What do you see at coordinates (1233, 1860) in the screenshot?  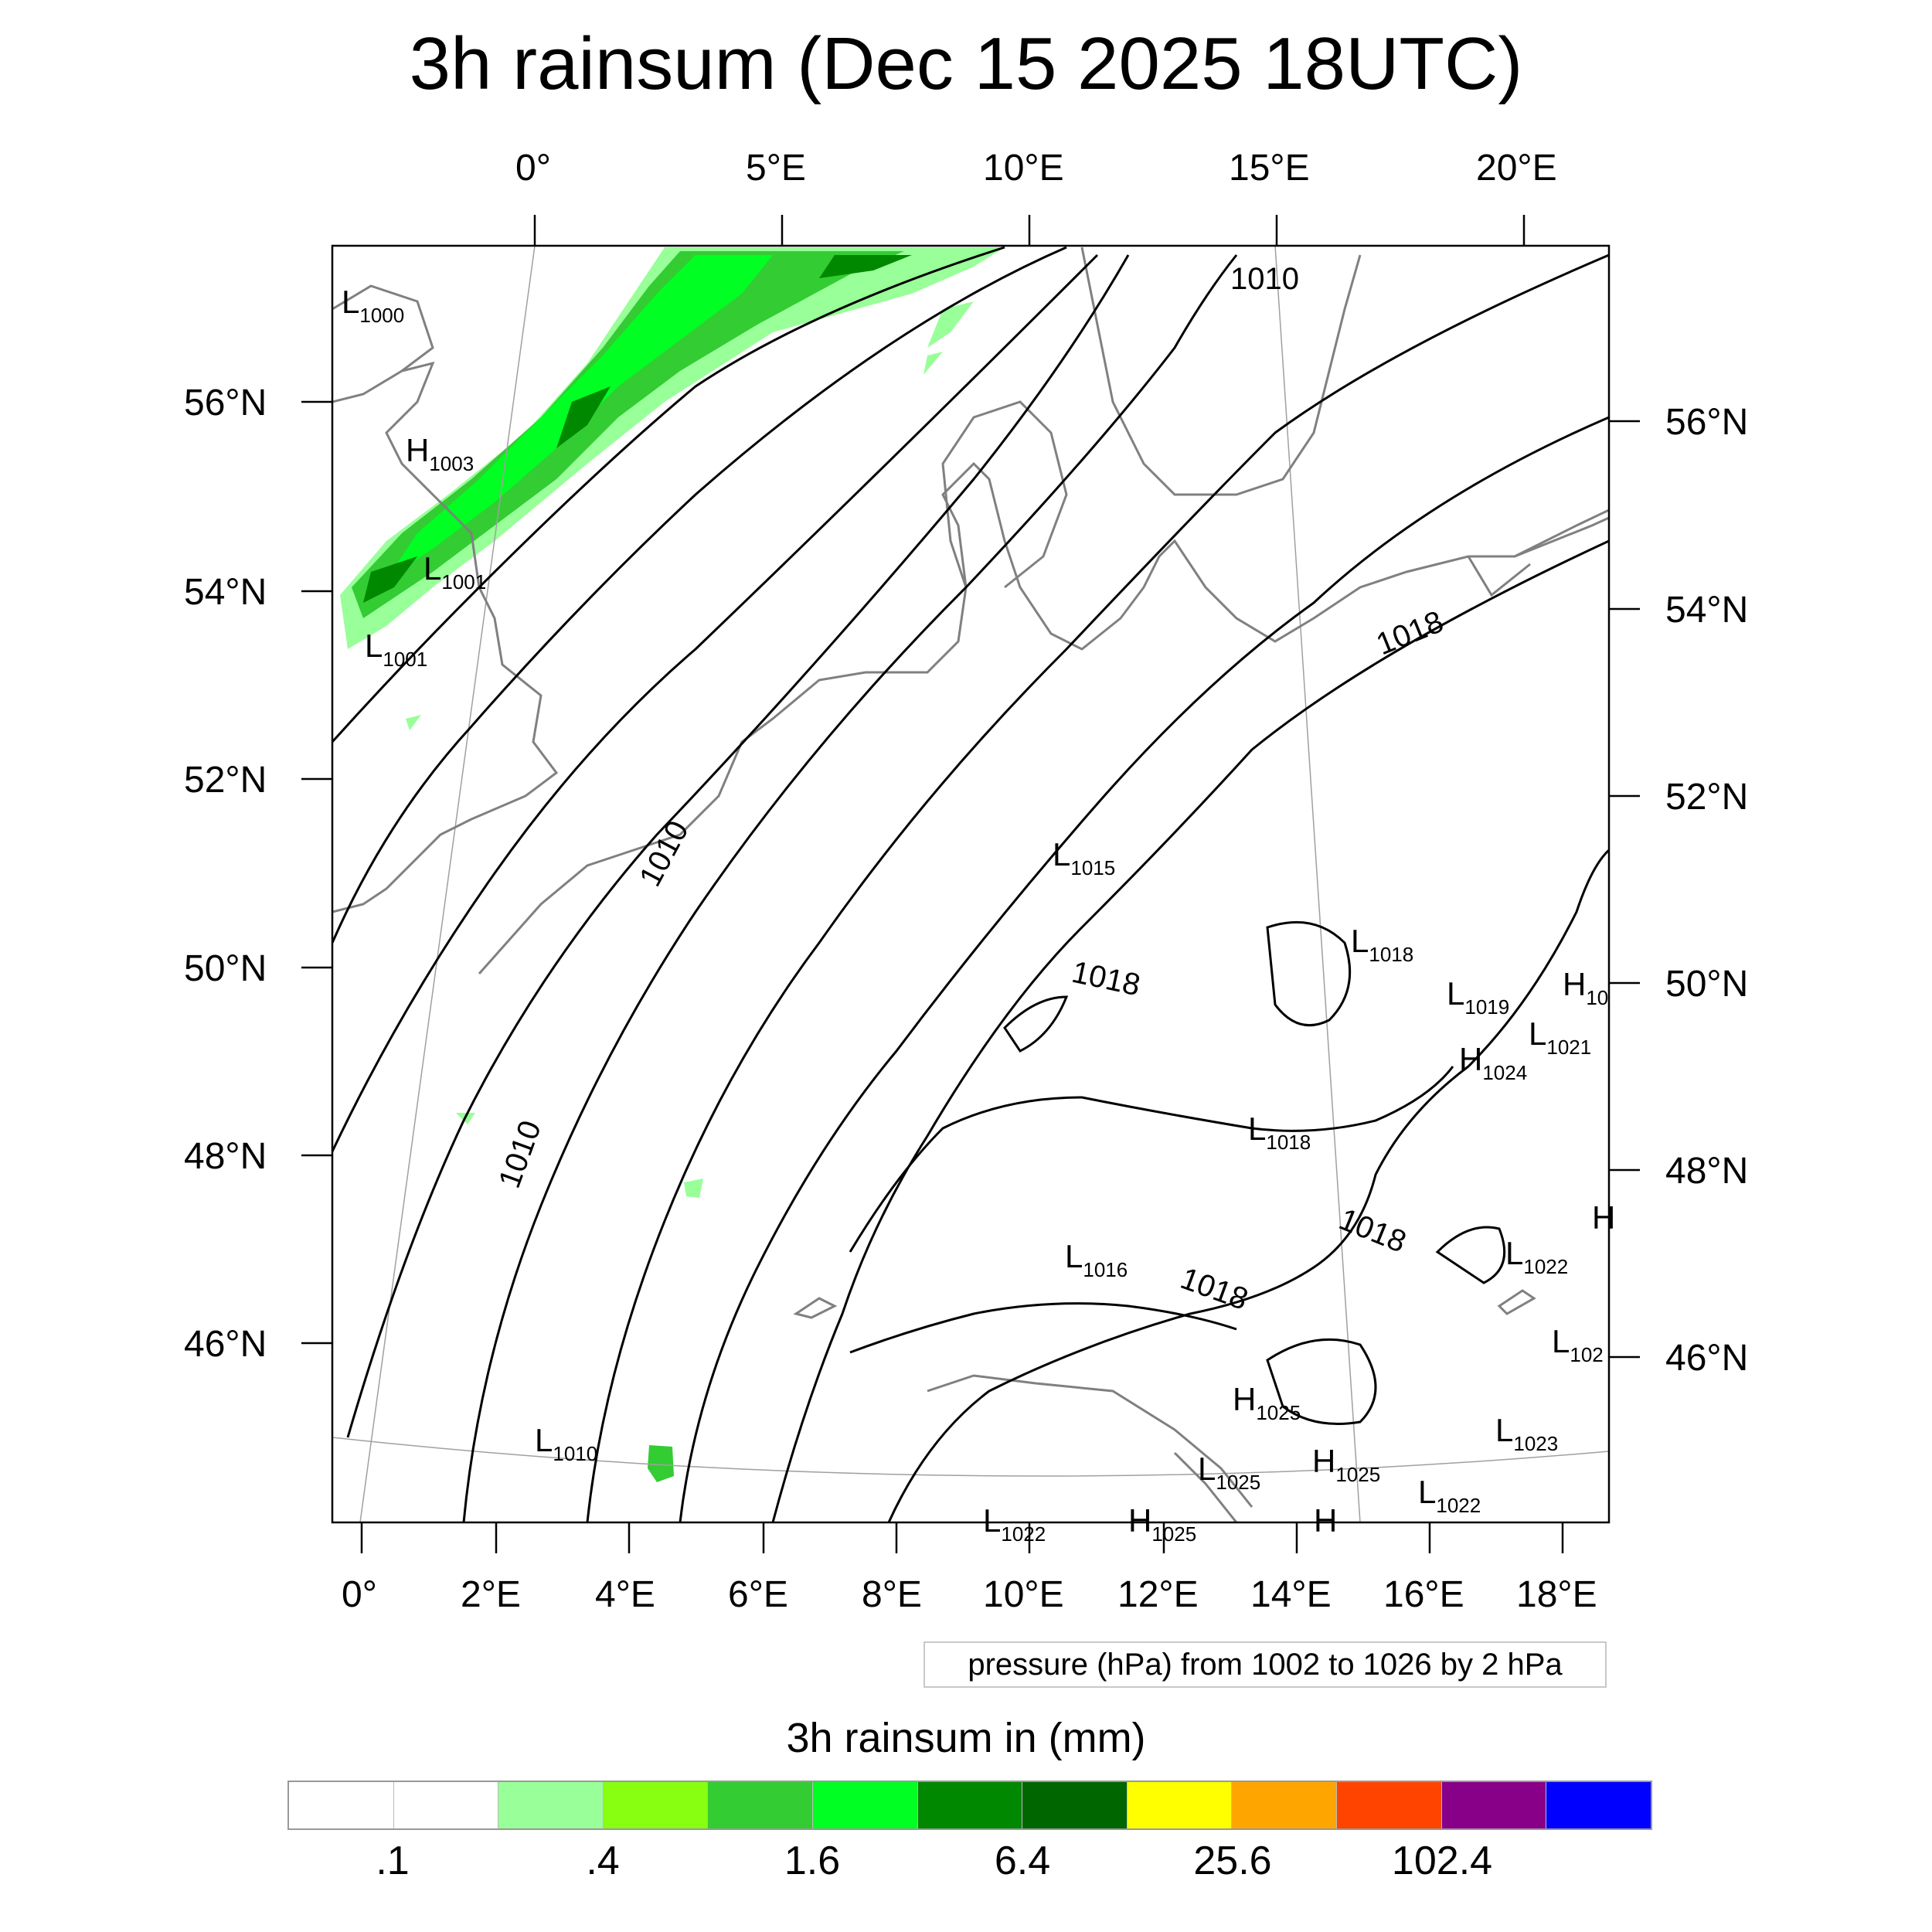 I see `colorbar-label: 25.6` at bounding box center [1233, 1860].